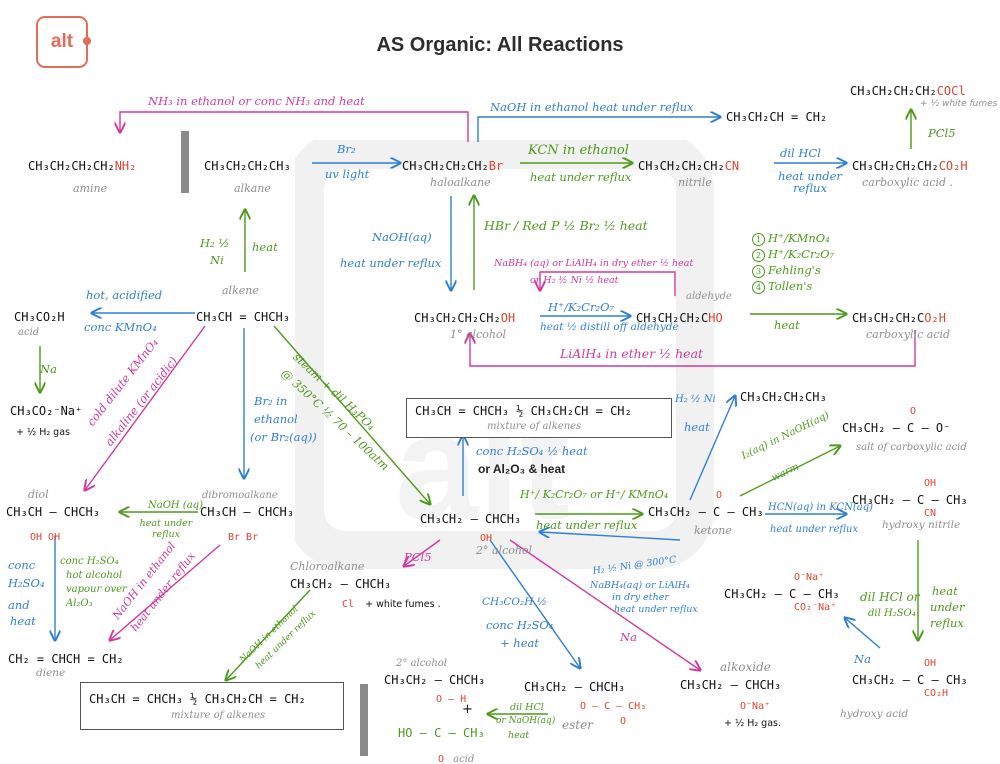 This screenshot has width=1000, height=764. I want to click on arrow-hydroxyacid-to-disodium, so click(863, 633).